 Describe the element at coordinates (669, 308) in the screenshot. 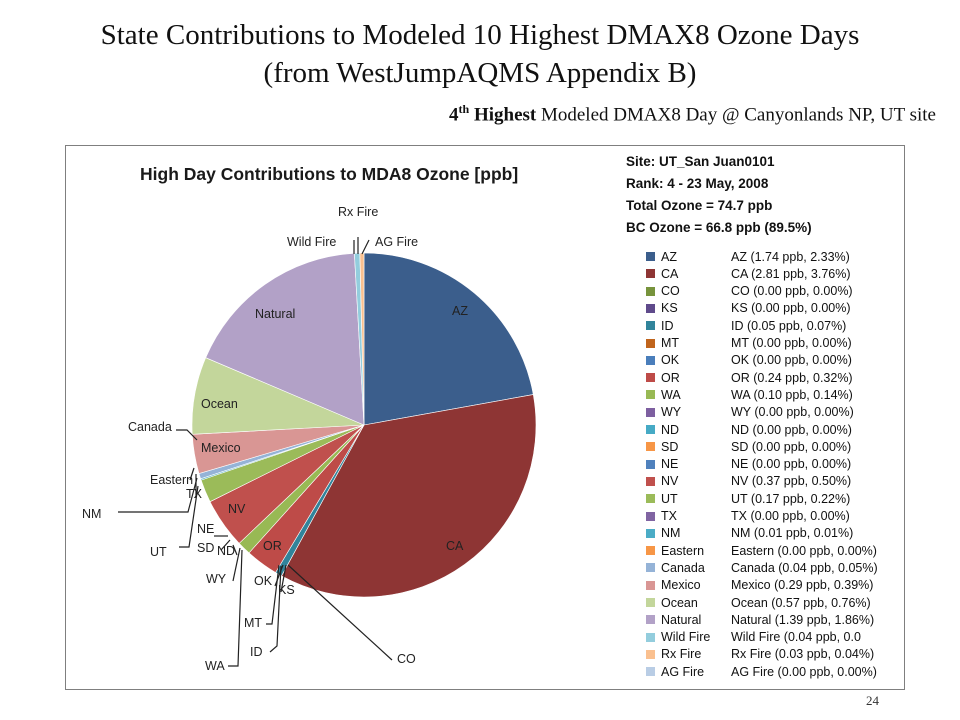

I see `legend-series-name: KS` at that location.